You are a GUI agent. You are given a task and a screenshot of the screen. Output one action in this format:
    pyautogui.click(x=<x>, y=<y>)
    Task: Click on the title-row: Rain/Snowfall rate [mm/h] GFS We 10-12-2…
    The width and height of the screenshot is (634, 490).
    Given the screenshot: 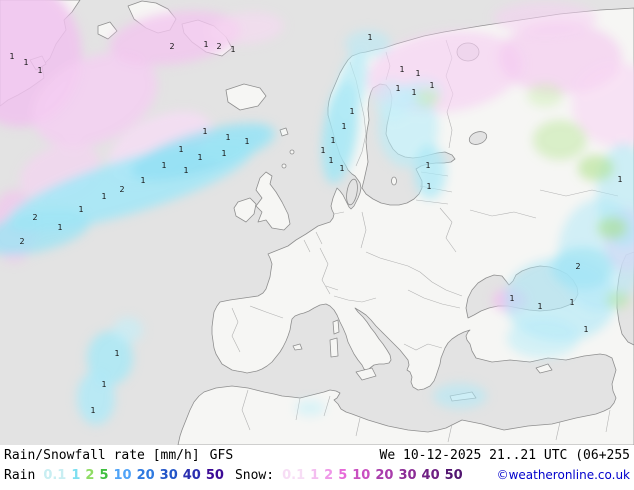 What is the action you would take?
    pyautogui.click(x=317, y=458)
    